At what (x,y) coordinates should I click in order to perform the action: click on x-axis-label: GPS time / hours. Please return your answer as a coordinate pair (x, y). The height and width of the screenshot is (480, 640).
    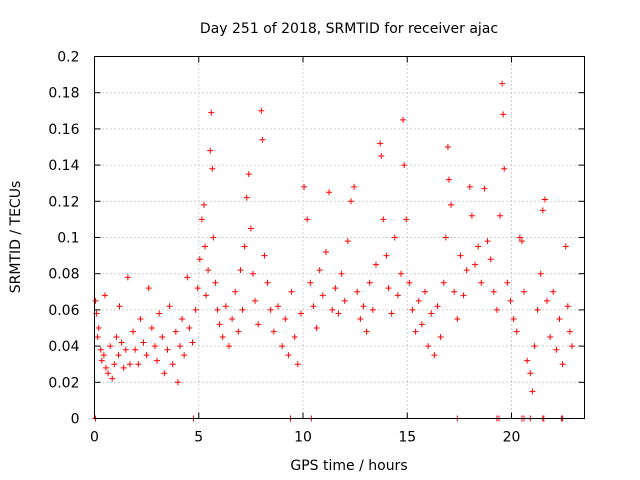
    Looking at the image, I should click on (348, 466).